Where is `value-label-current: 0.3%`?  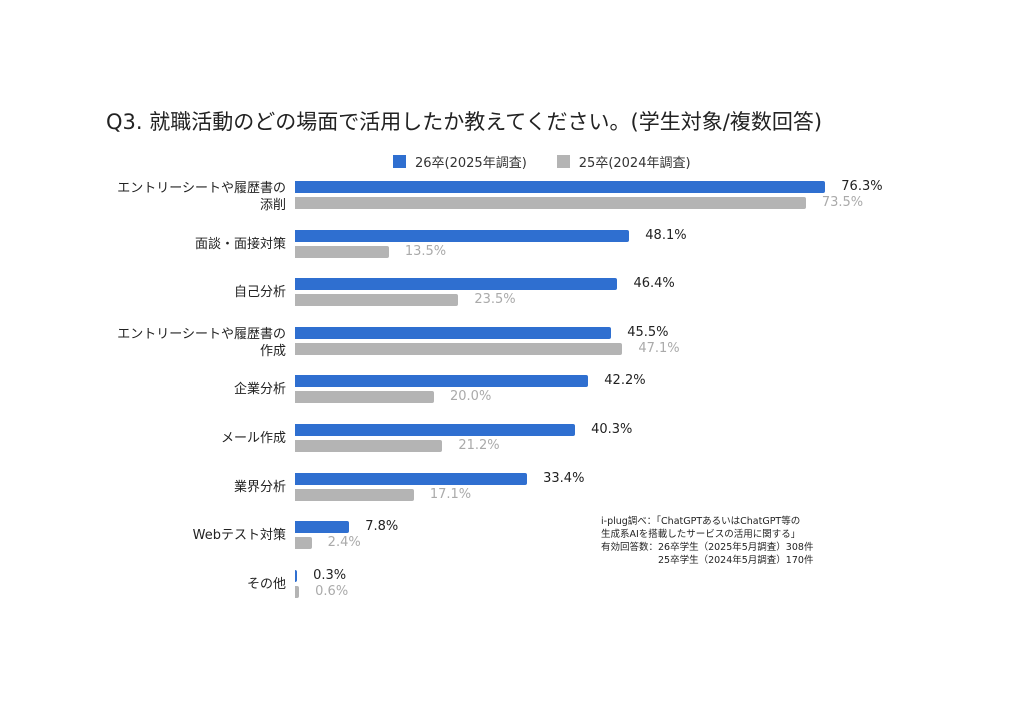 value-label-current: 0.3% is located at coordinates (330, 575).